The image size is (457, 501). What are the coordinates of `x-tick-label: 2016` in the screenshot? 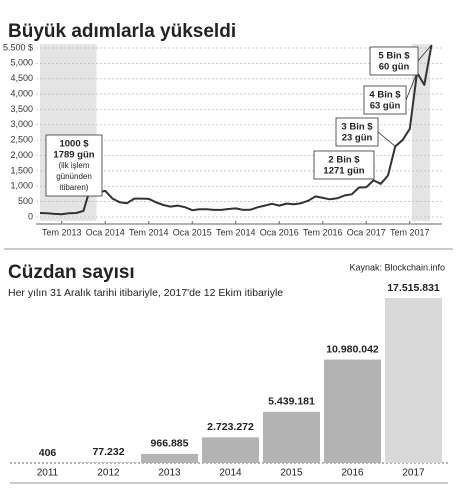 It's located at (352, 473).